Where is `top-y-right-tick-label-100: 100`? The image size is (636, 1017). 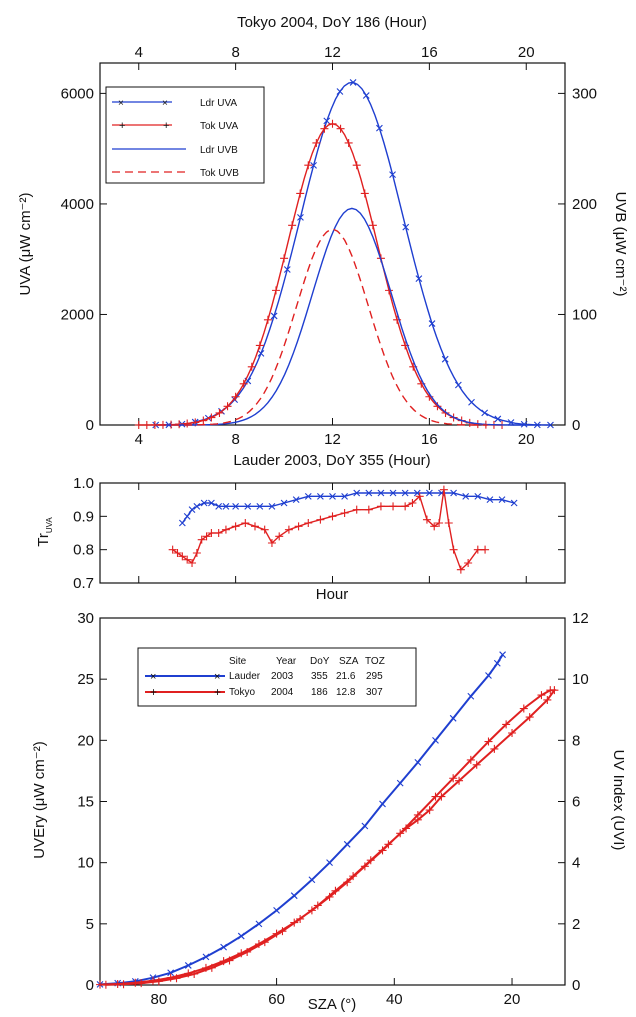
top-y-right-tick-label-100: 100 is located at coordinates (584, 314).